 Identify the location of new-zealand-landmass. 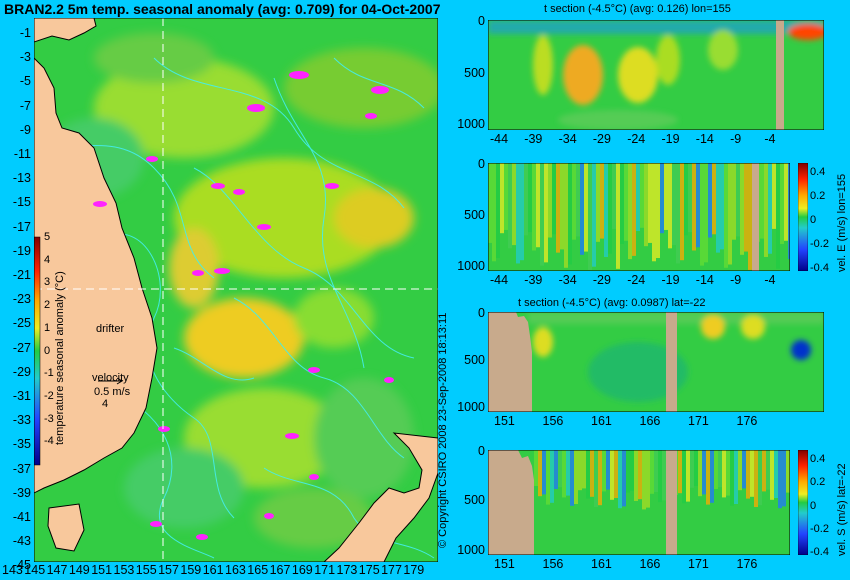
(380, 497).